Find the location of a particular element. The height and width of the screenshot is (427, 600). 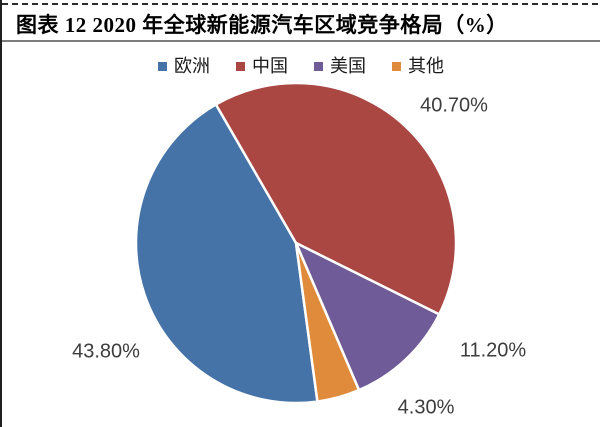

legend-marker-china-icon is located at coordinates (240, 66).